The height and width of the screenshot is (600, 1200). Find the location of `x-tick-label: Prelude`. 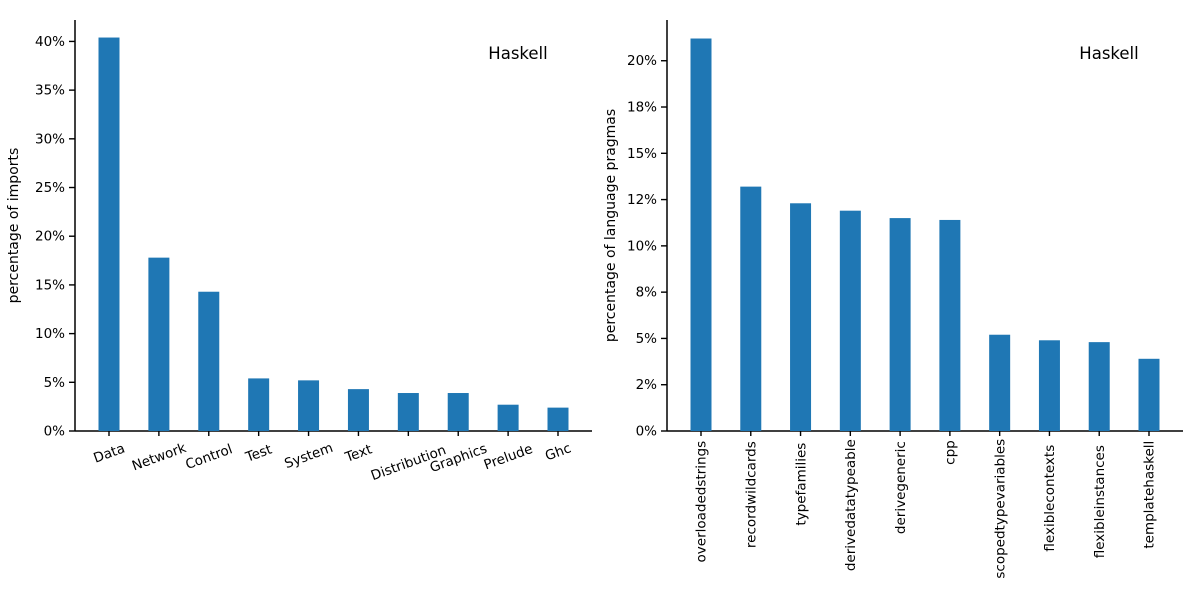

x-tick-label: Prelude is located at coordinates (508, 457).